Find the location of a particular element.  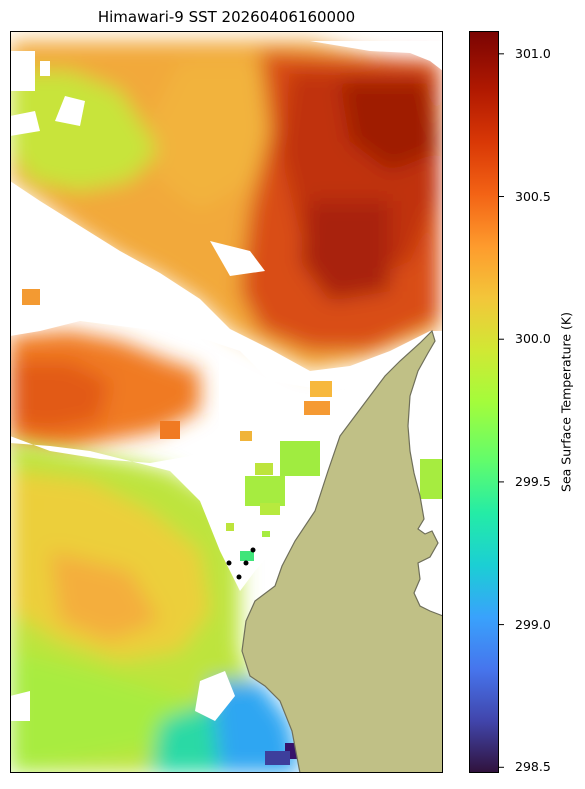

sst-field-middle is located at coordinates (105, 391).